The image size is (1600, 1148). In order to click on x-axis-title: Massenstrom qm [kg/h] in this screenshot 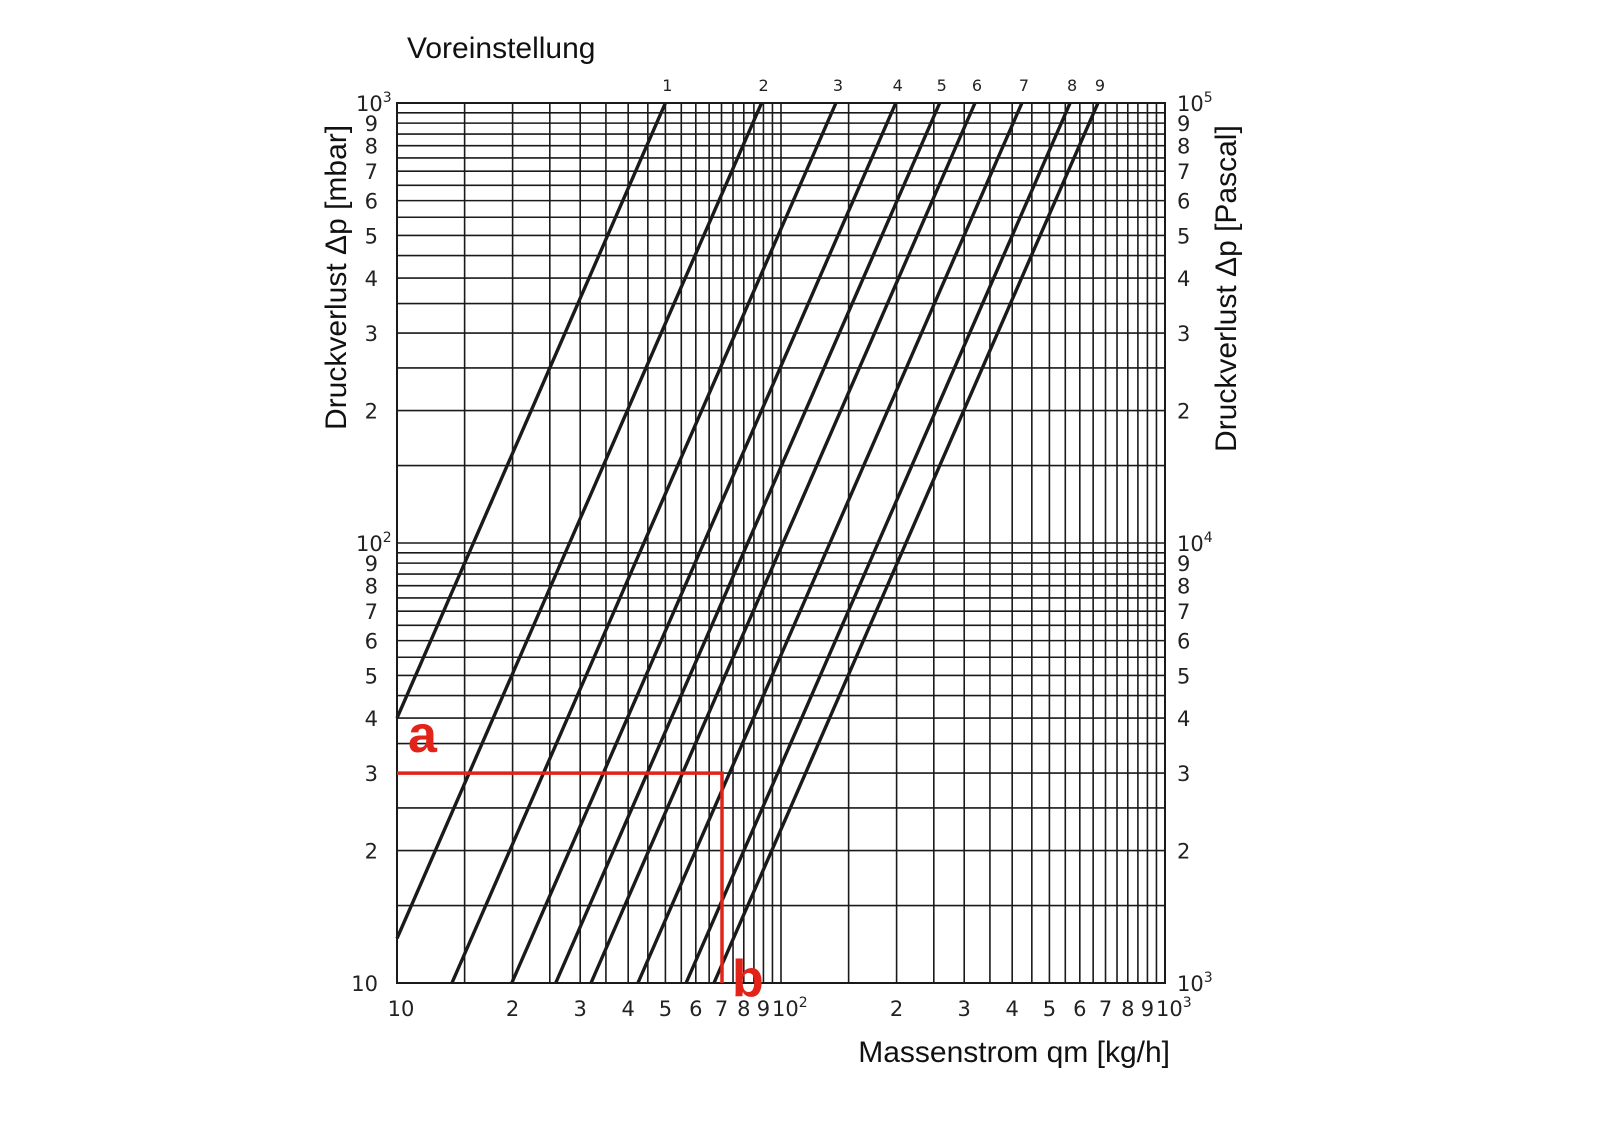, I will do `click(1014, 1052)`.